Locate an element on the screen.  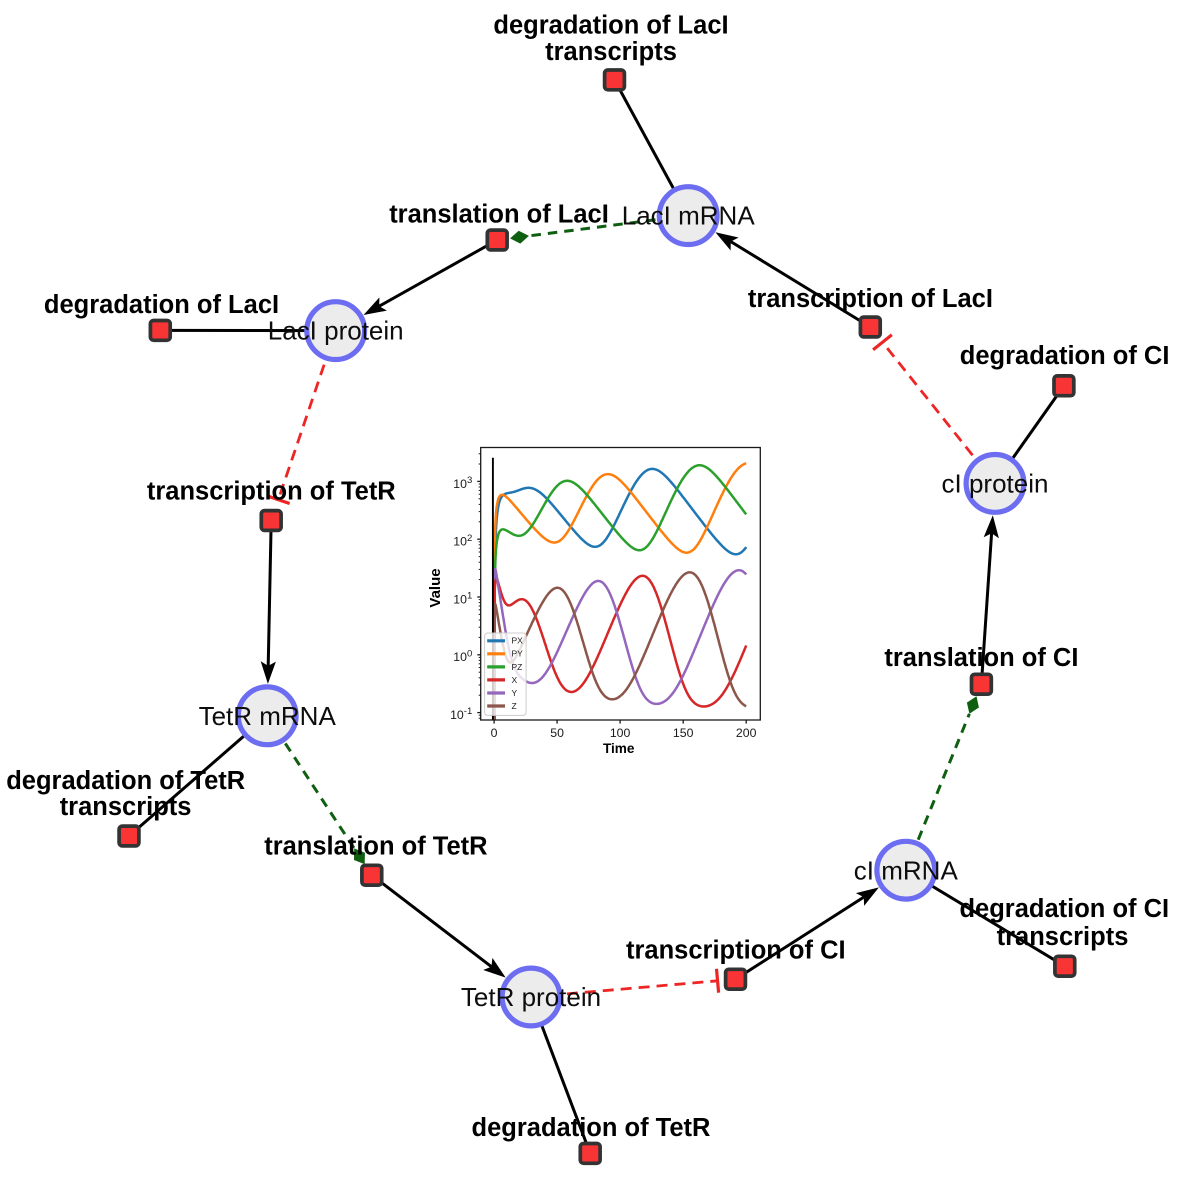
svg-text: TetR protein is located at coordinates (531, 997).